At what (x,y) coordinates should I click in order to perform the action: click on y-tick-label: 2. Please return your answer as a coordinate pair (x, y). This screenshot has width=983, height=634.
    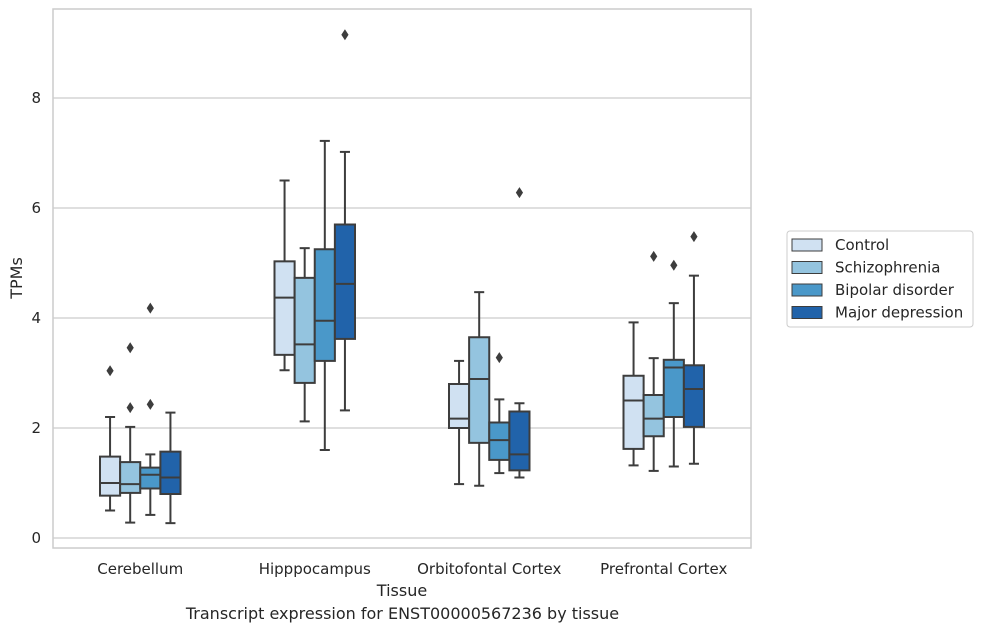
    Looking at the image, I should click on (36, 428).